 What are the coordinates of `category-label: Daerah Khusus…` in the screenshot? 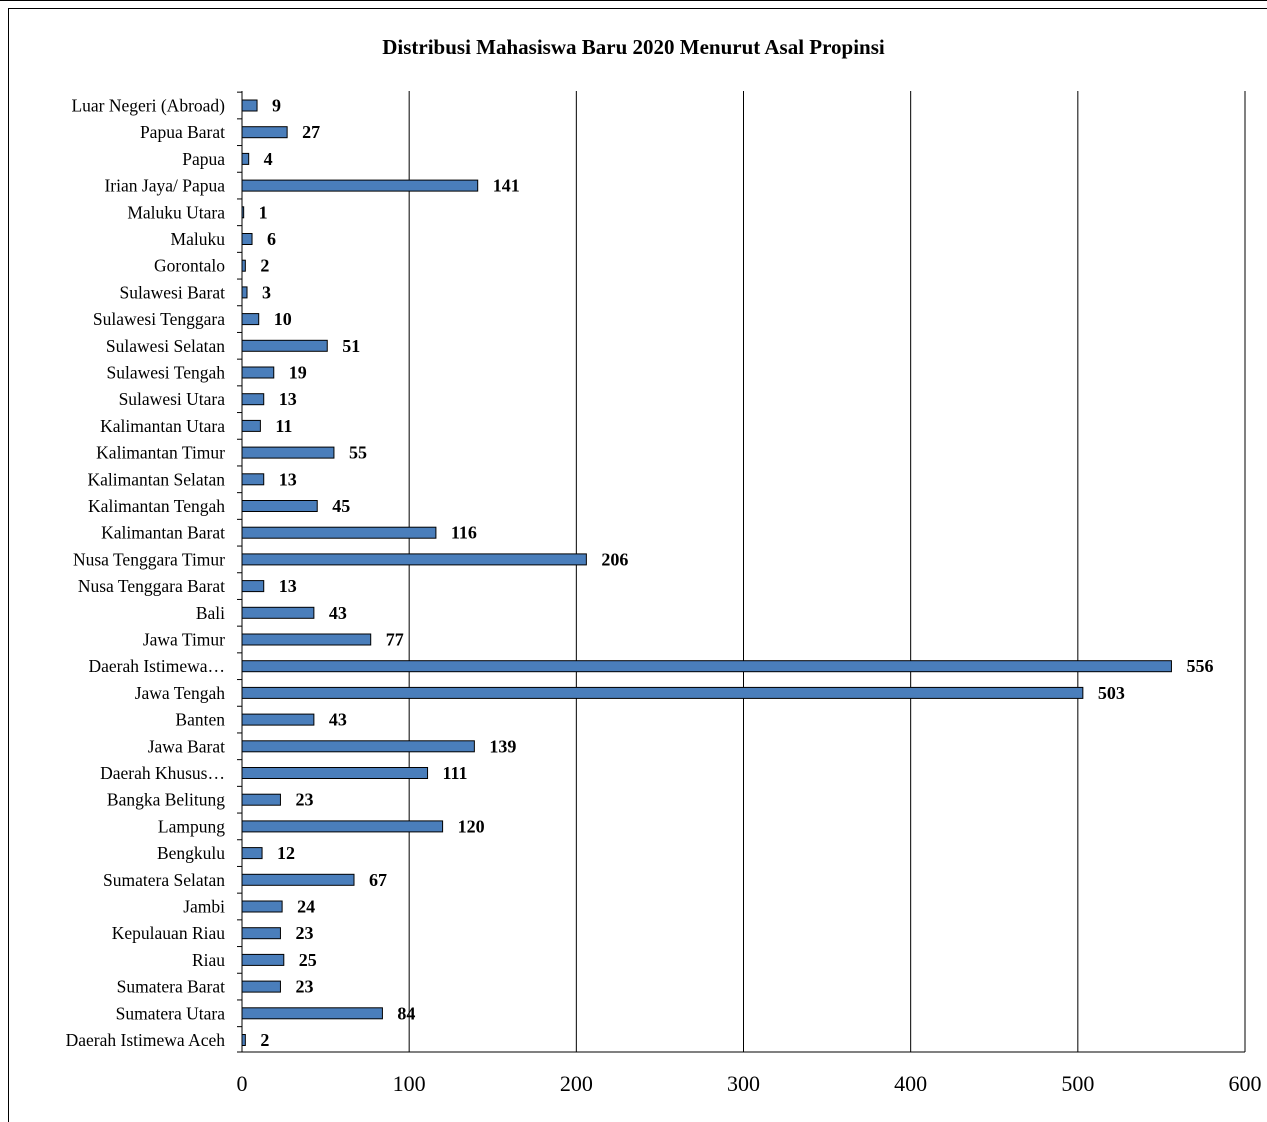 It's located at (162, 773).